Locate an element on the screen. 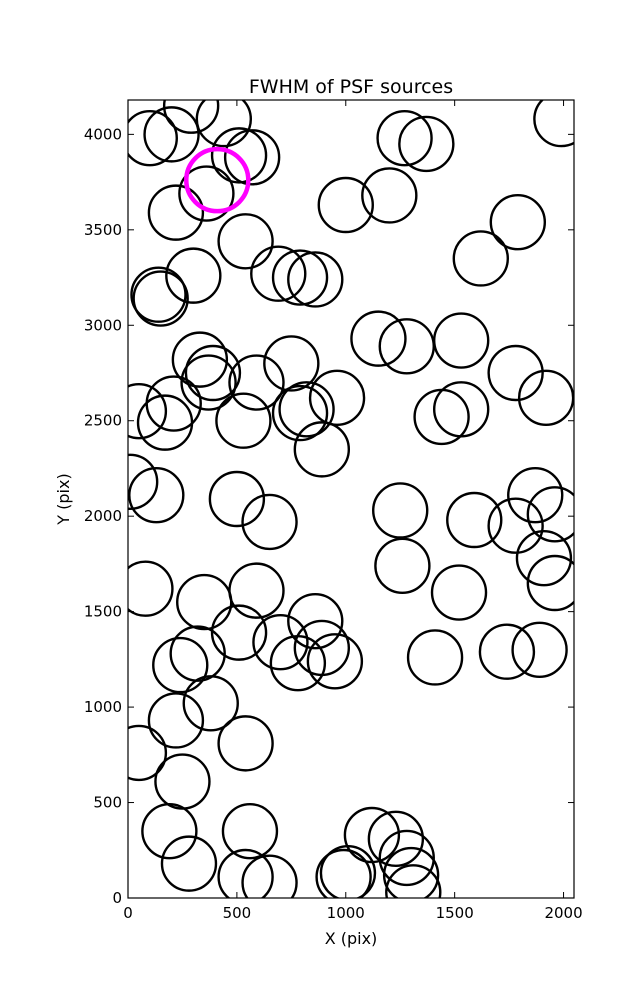 Image resolution: width=637 pixels, height=1000 pixels. x-tick-label: 1000 is located at coordinates (346, 913).